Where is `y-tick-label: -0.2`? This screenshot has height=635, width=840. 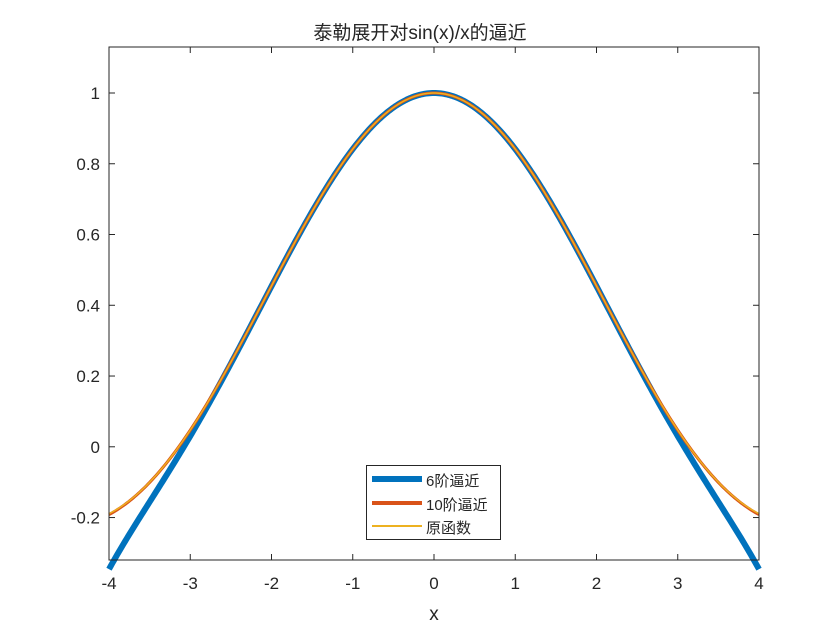 y-tick-label: -0.2 is located at coordinates (85, 518).